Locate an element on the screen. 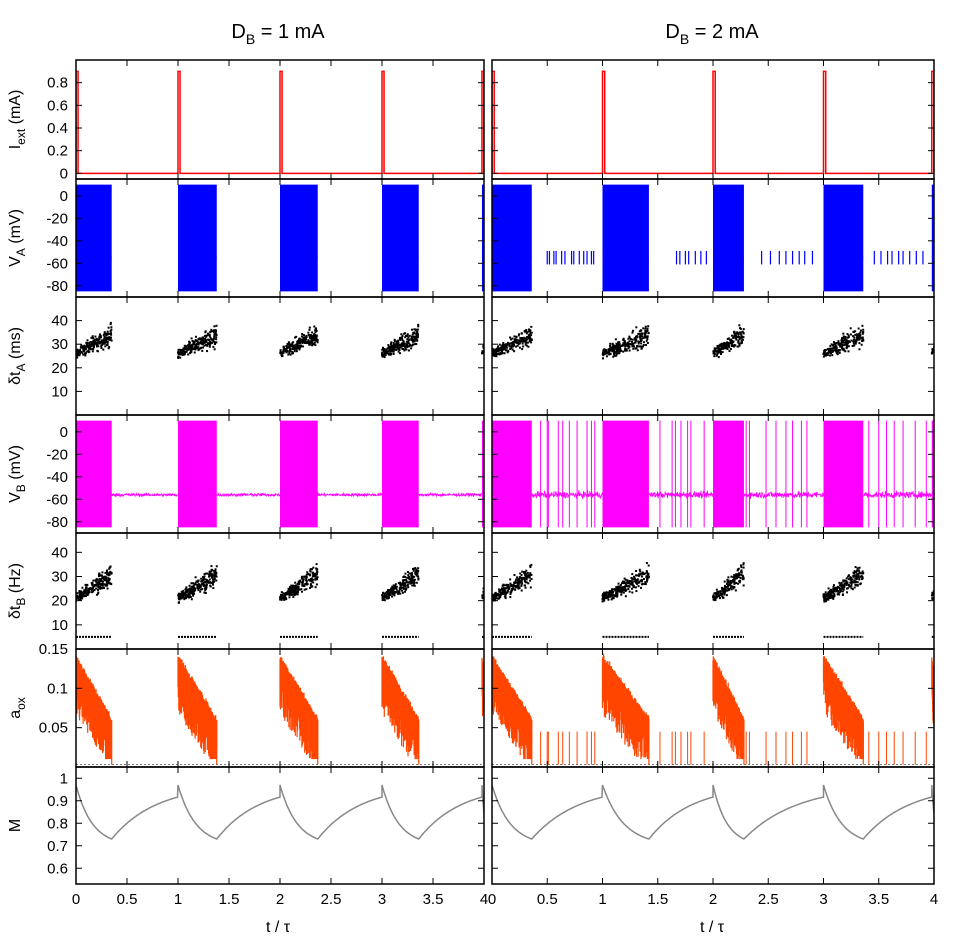  y-tick-label: 0.6 is located at coordinates (57, 105).